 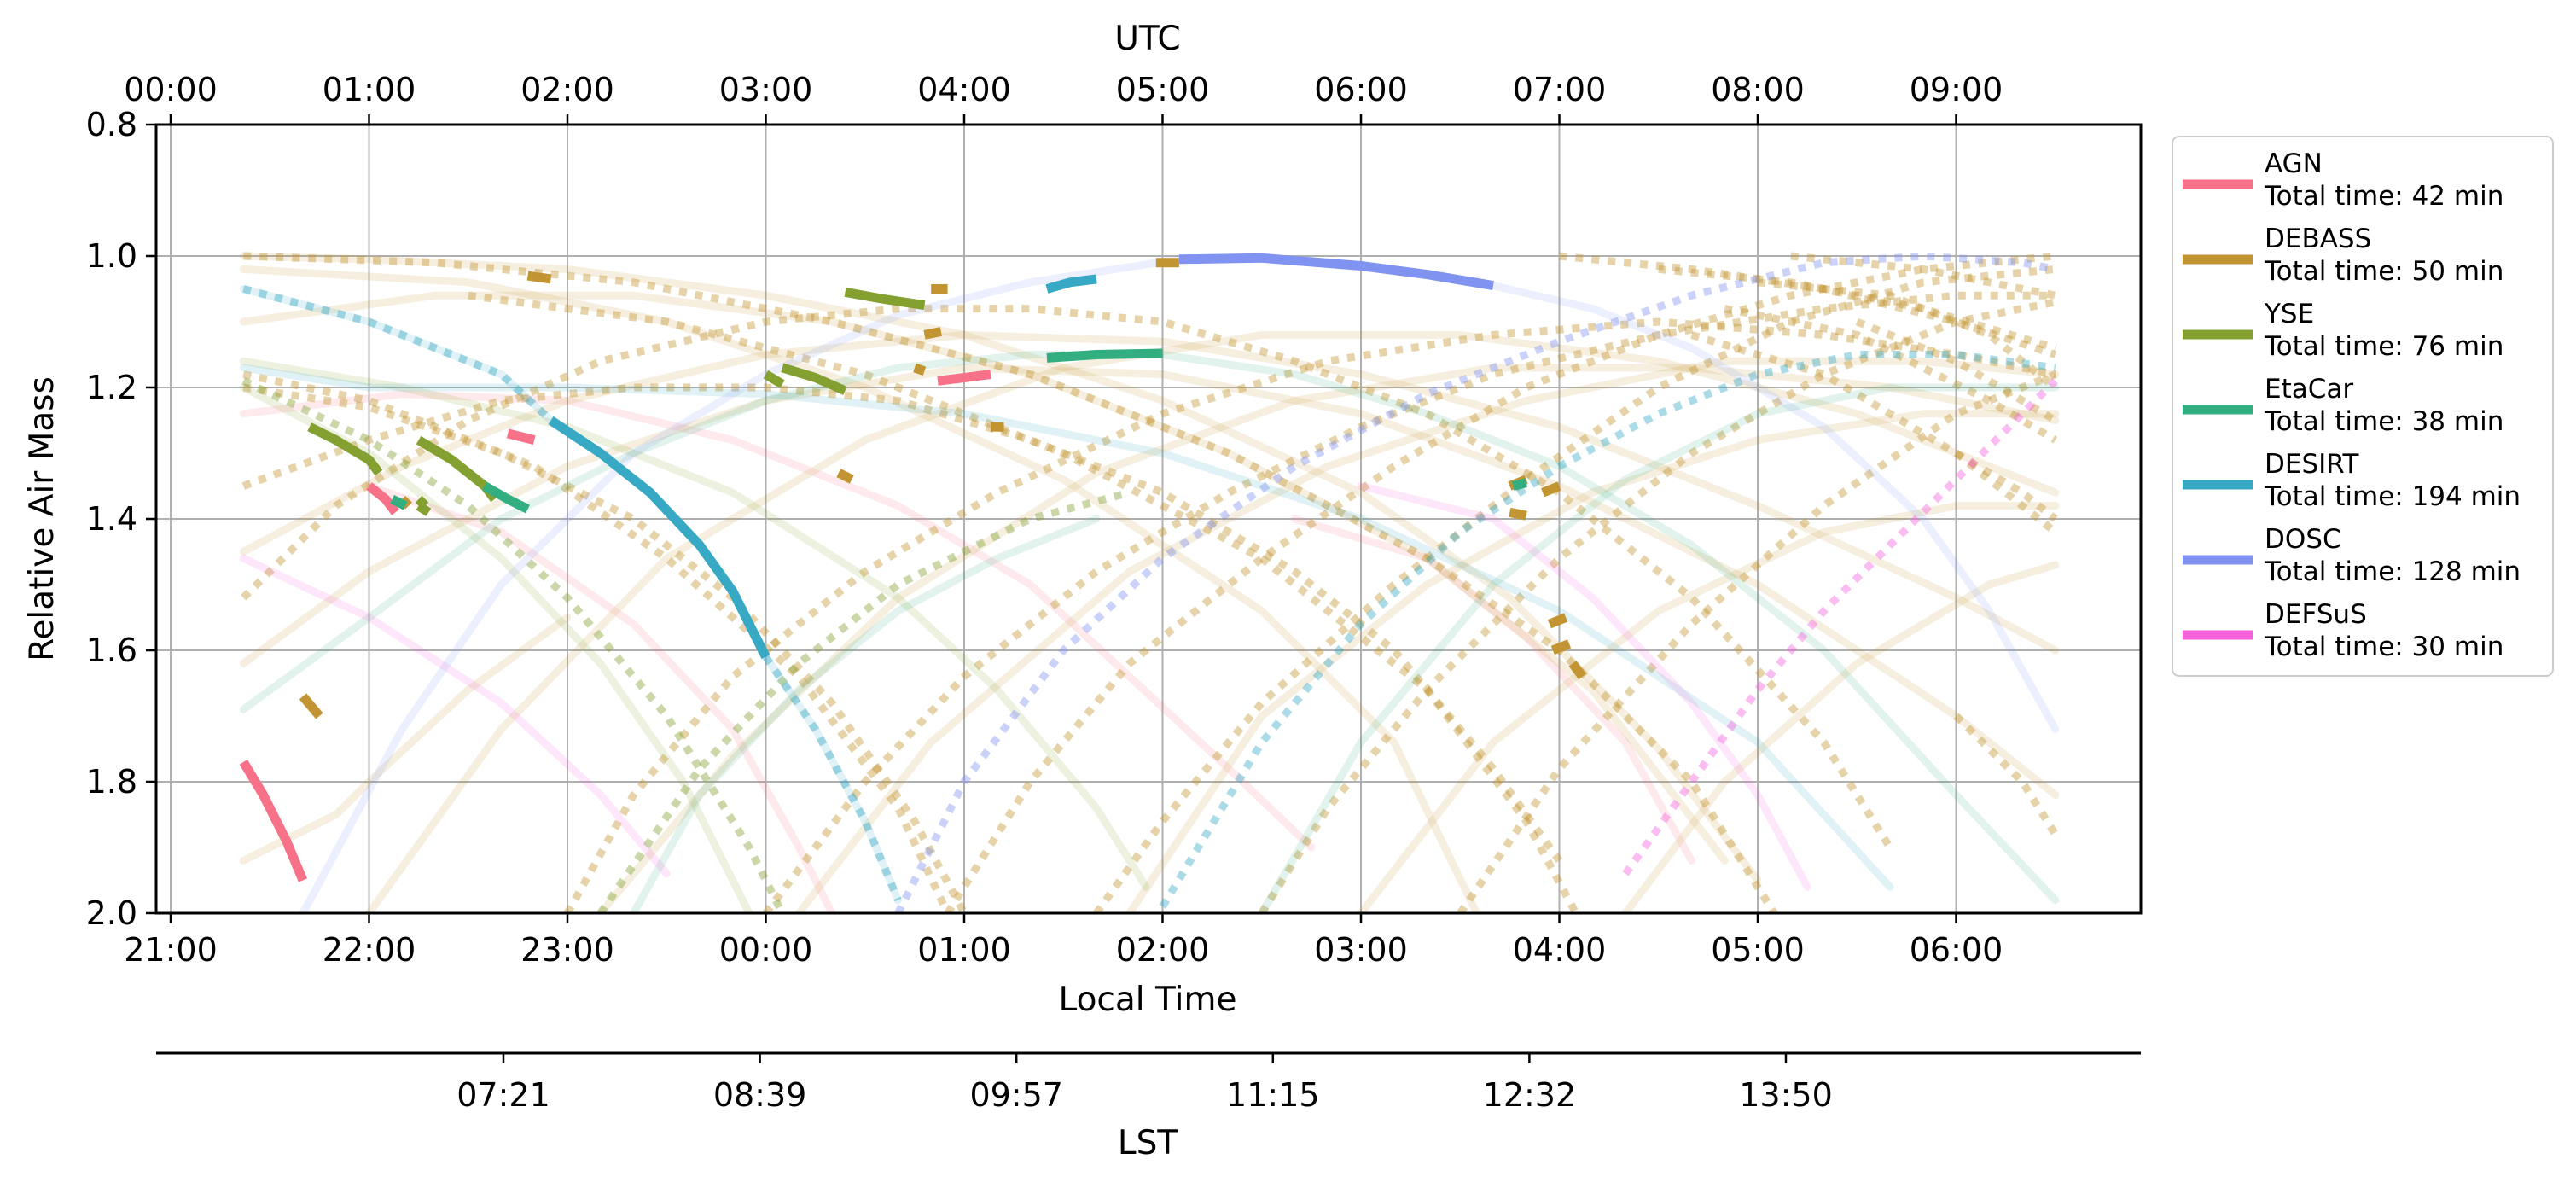 I want to click on y-tick-label: 1.0, so click(x=111, y=256).